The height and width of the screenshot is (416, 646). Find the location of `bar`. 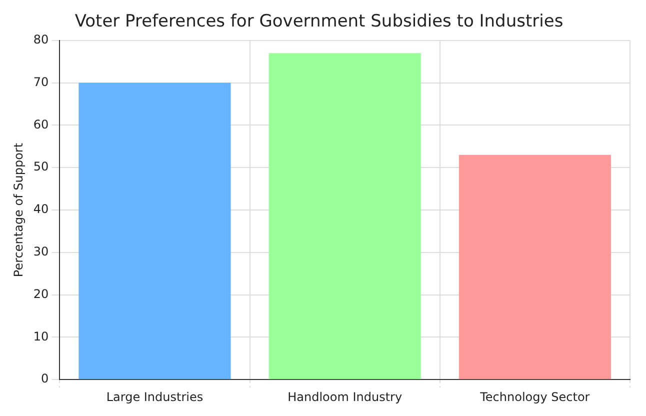

bar is located at coordinates (534, 267).